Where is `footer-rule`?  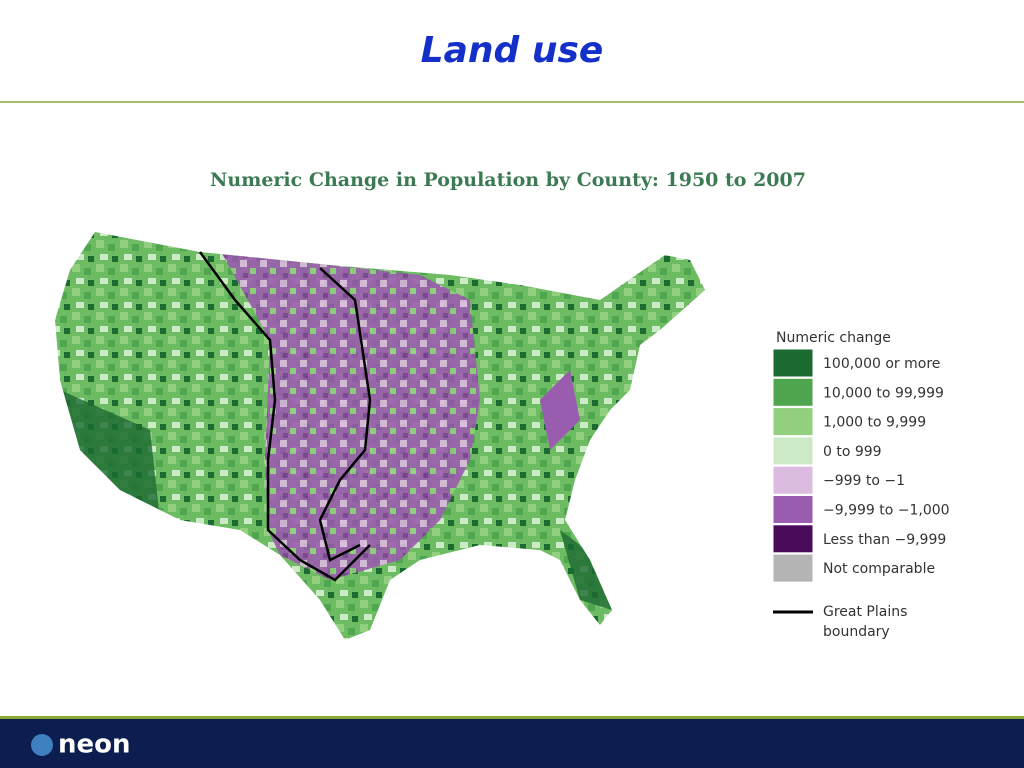 footer-rule is located at coordinates (512, 717).